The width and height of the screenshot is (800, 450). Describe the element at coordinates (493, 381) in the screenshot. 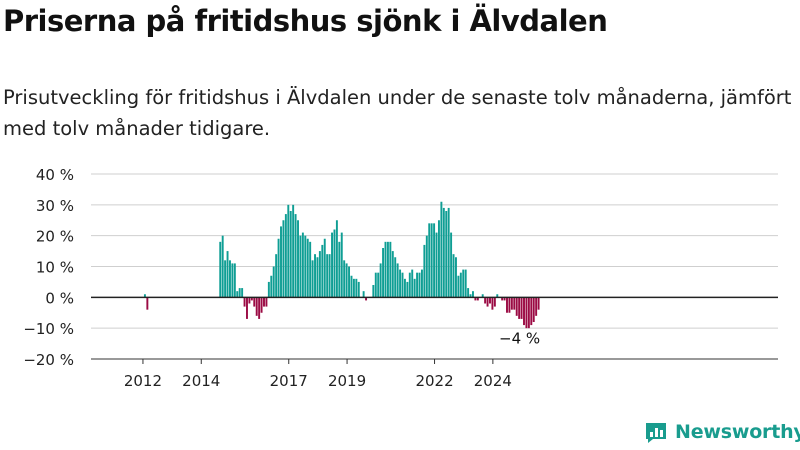

I see `x-tick-label: 2024` at that location.